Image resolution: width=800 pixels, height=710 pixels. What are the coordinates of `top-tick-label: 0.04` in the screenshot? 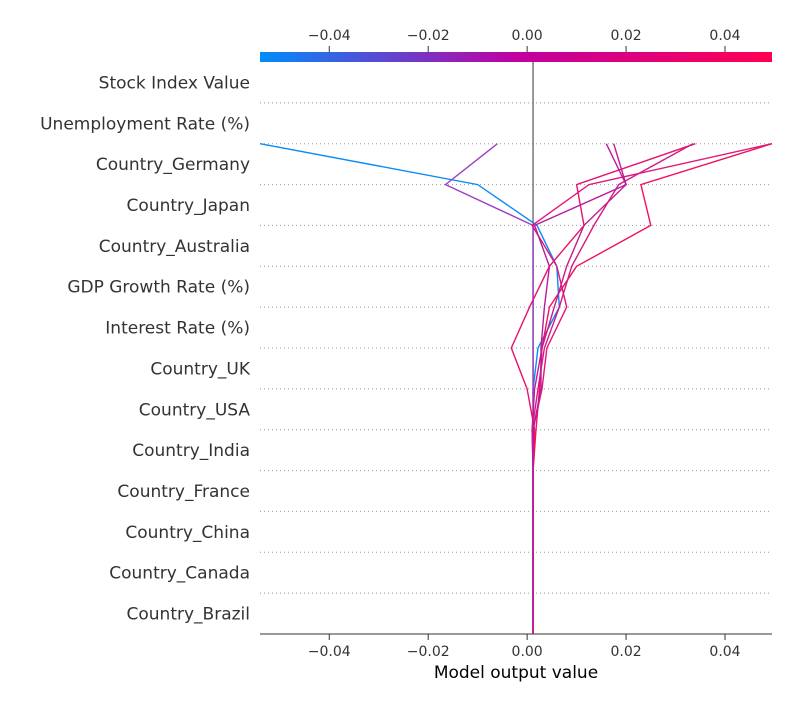 It's located at (724, 36).